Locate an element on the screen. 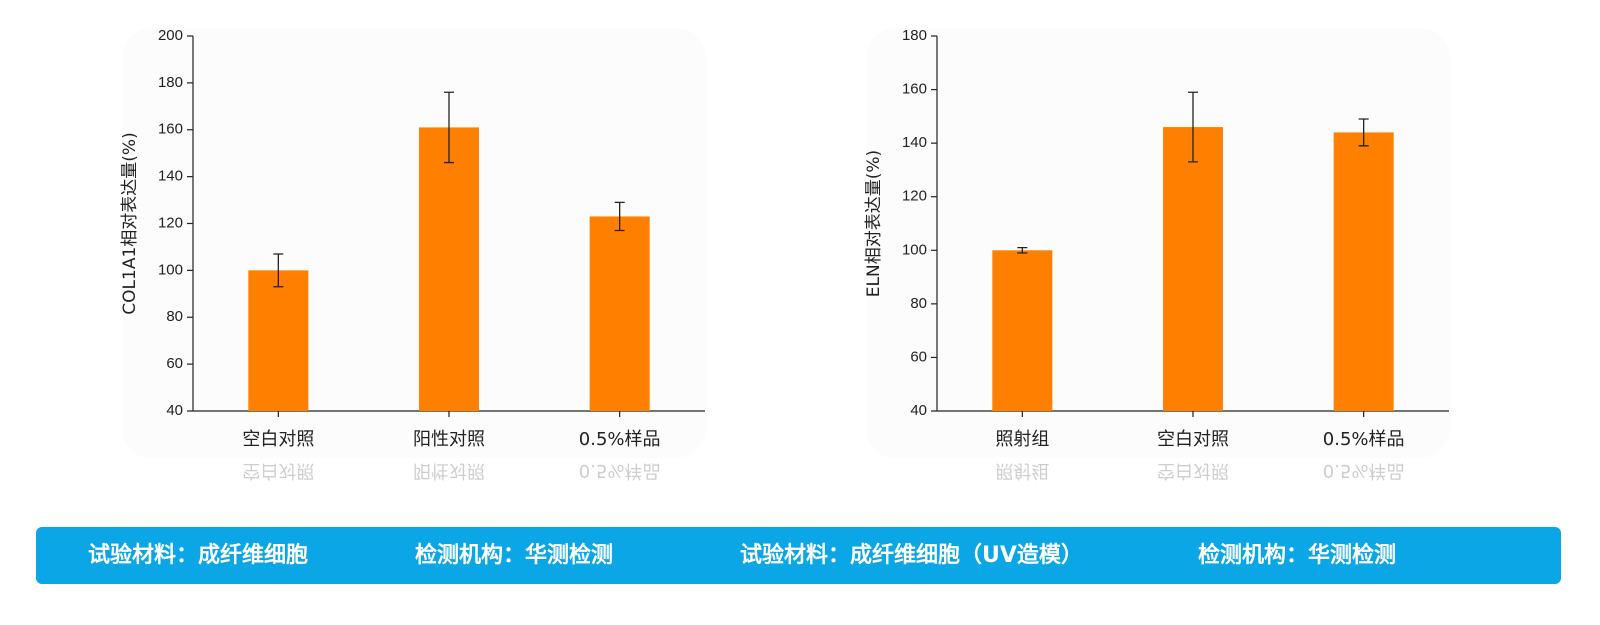 This screenshot has width=1600, height=625. y-tick-label: 200 is located at coordinates (170, 35).